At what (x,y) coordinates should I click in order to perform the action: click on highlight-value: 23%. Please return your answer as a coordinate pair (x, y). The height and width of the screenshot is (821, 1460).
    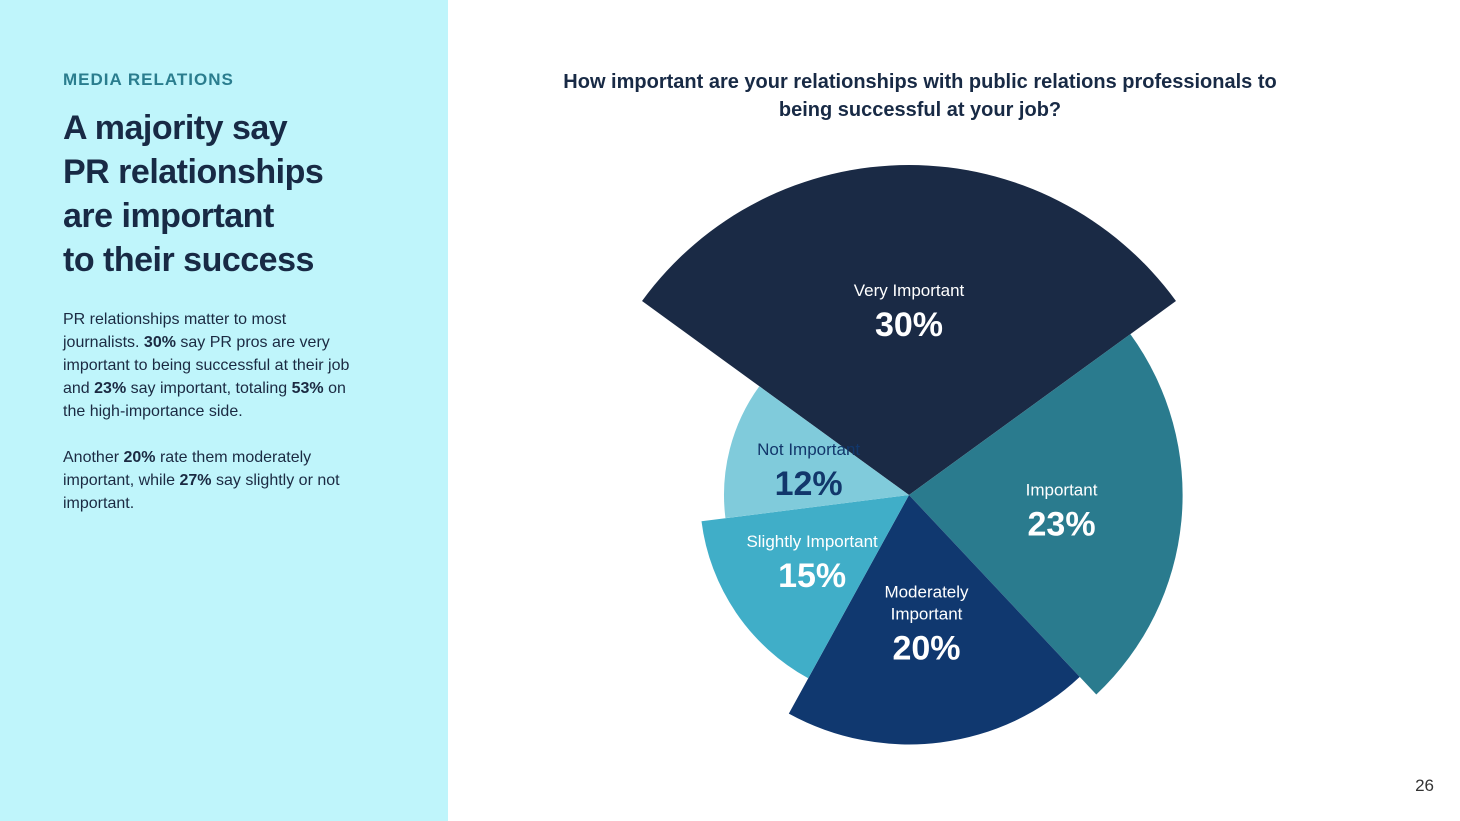
    Looking at the image, I should click on (110, 388).